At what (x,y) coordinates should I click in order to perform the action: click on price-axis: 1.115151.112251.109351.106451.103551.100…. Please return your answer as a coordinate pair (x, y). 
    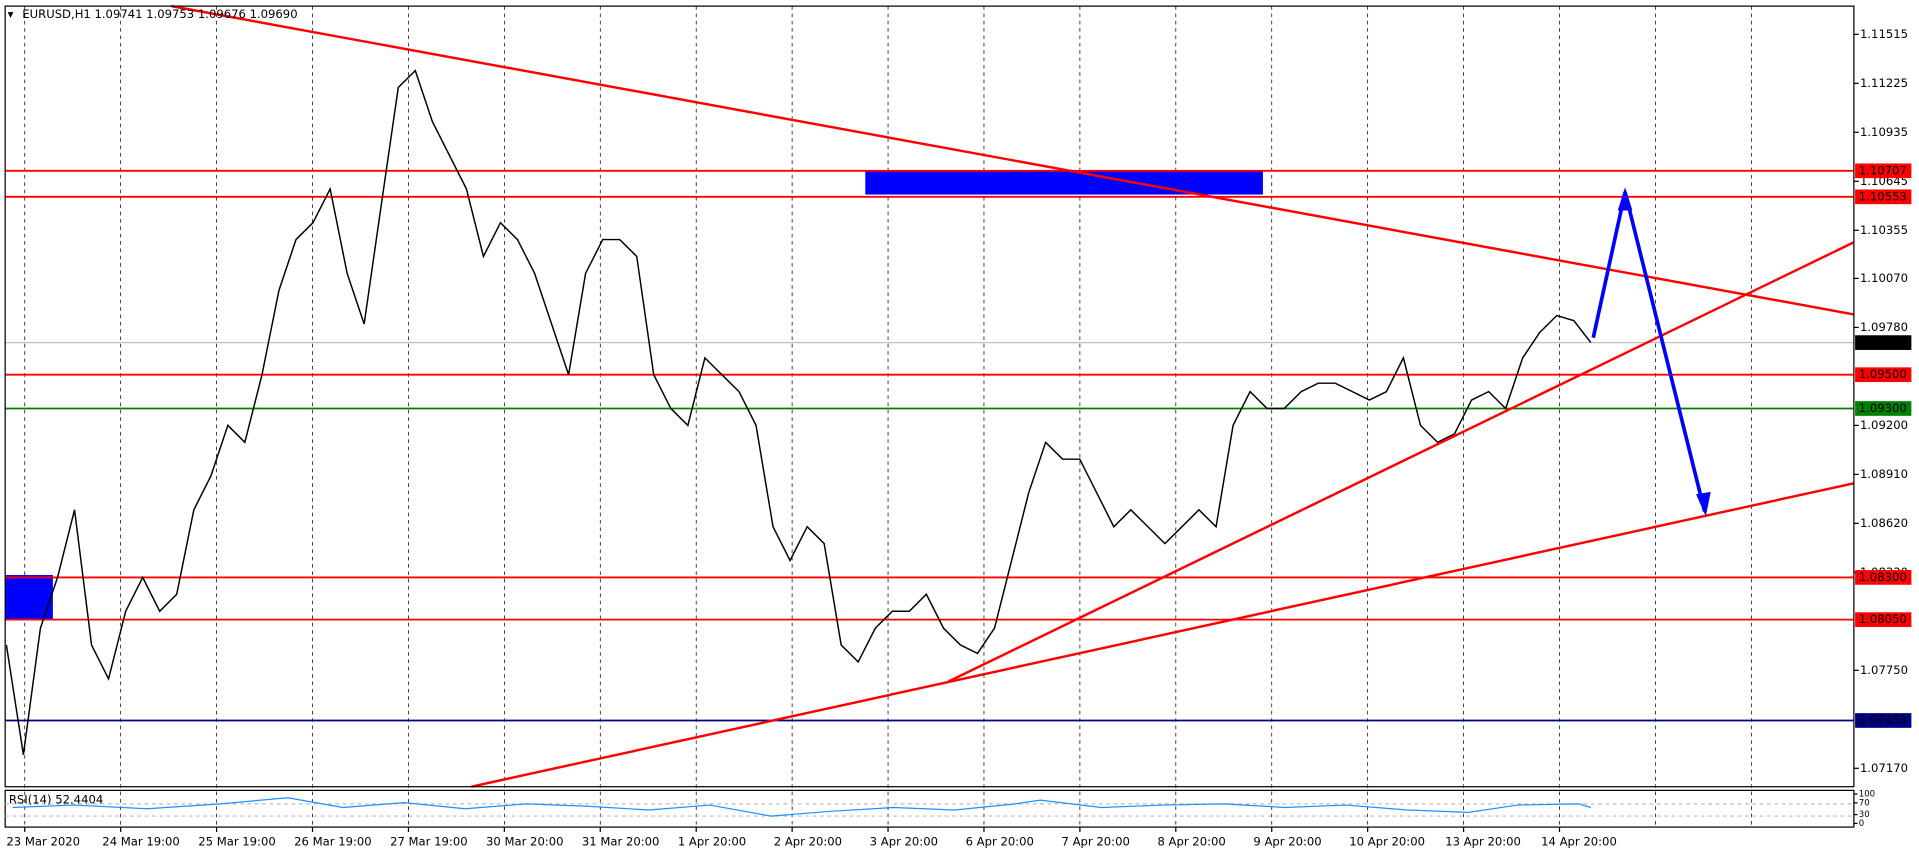
    Looking at the image, I should click on (1882, 401).